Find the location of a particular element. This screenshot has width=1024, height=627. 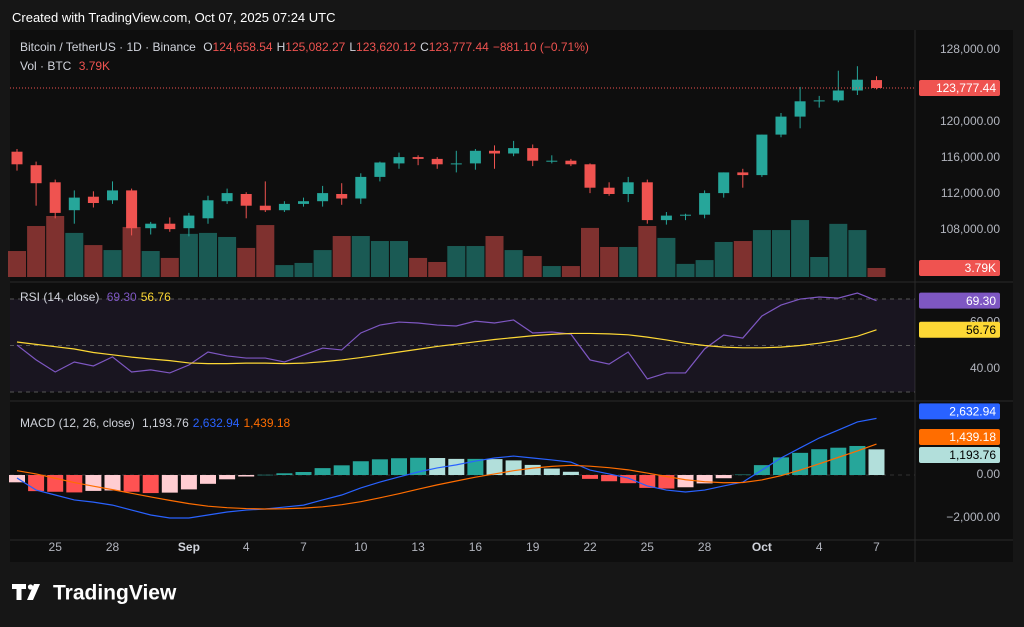

legend-key: L is located at coordinates (353, 47).